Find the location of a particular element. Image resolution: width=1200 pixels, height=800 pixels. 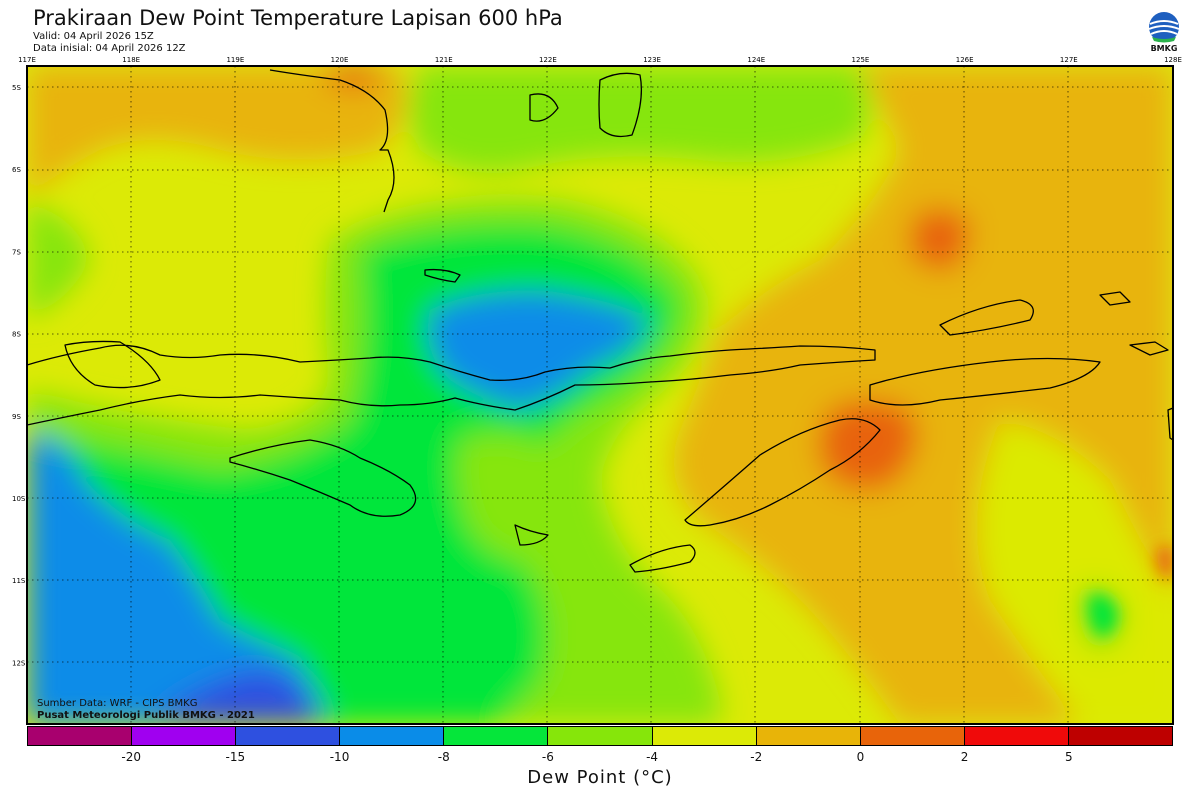

longitude-label: 118E is located at coordinates (131, 60).